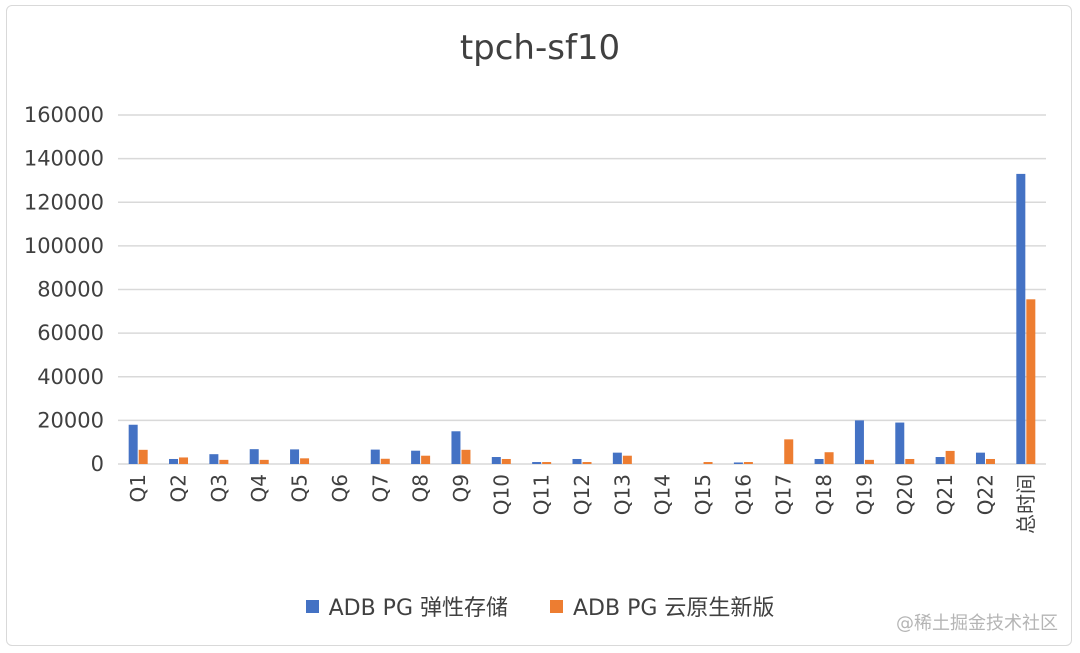  What do you see at coordinates (300, 488) in the screenshot?
I see `x-tick-label-4: Q5` at bounding box center [300, 488].